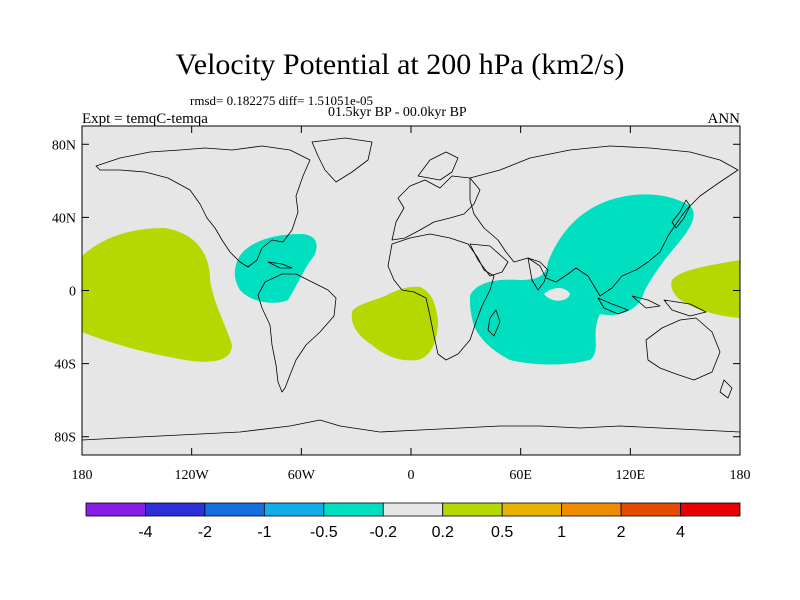 The height and width of the screenshot is (600, 800). I want to click on experiment-label: Expt = temqC-temqa, so click(145, 119).